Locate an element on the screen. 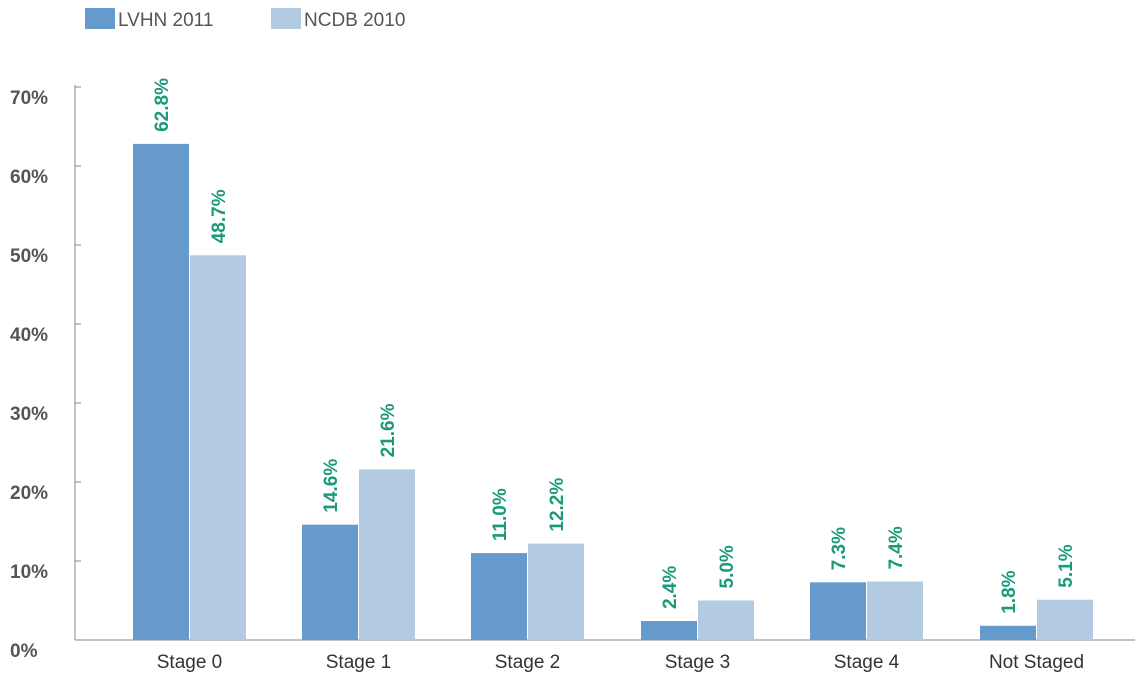  category-label: Not Staged is located at coordinates (1036, 662).